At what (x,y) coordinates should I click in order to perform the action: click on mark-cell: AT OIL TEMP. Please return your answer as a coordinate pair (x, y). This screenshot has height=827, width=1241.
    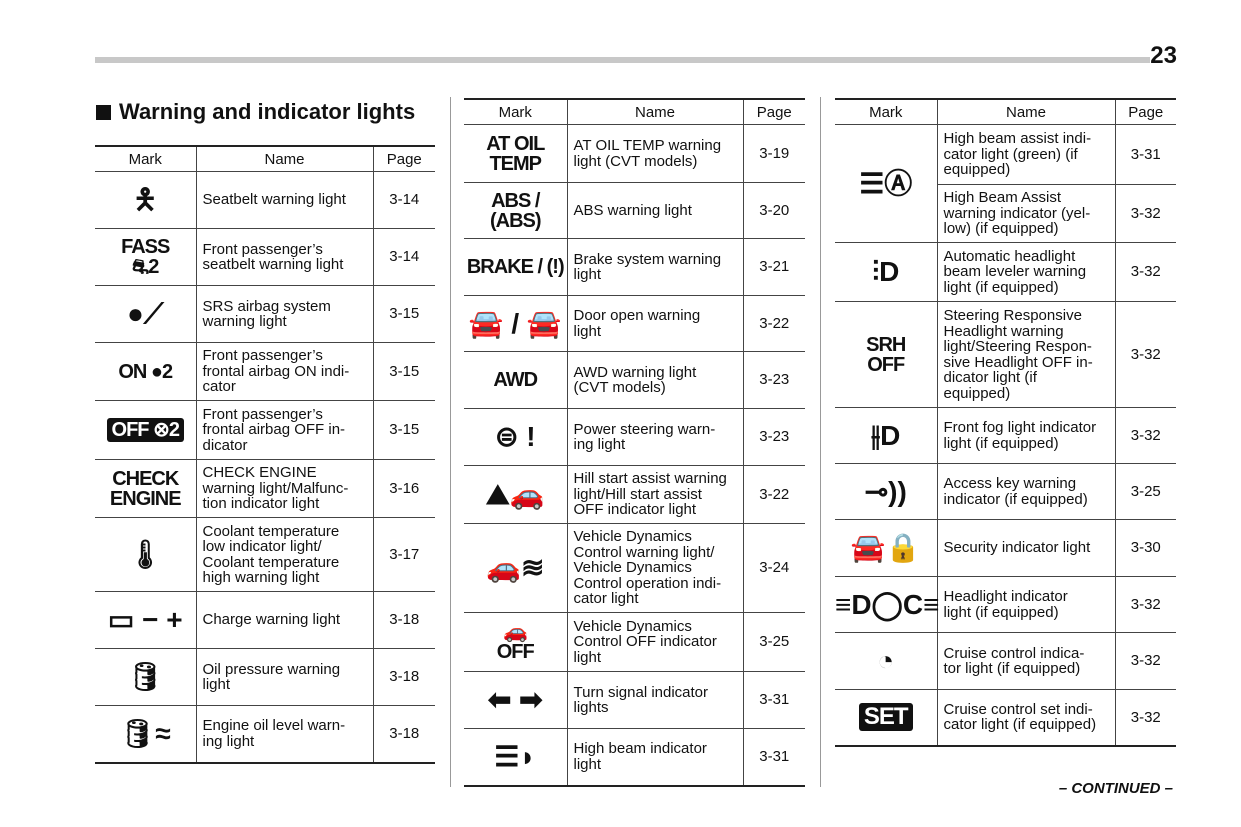
    Looking at the image, I should click on (516, 153).